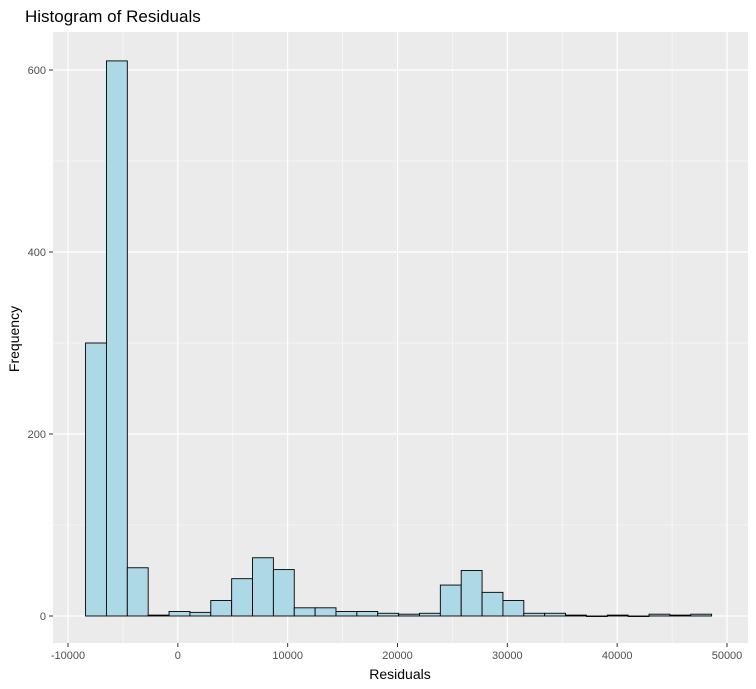 This screenshot has height=689, width=756. What do you see at coordinates (287, 656) in the screenshot?
I see `x-tick-label: 10000` at bounding box center [287, 656].